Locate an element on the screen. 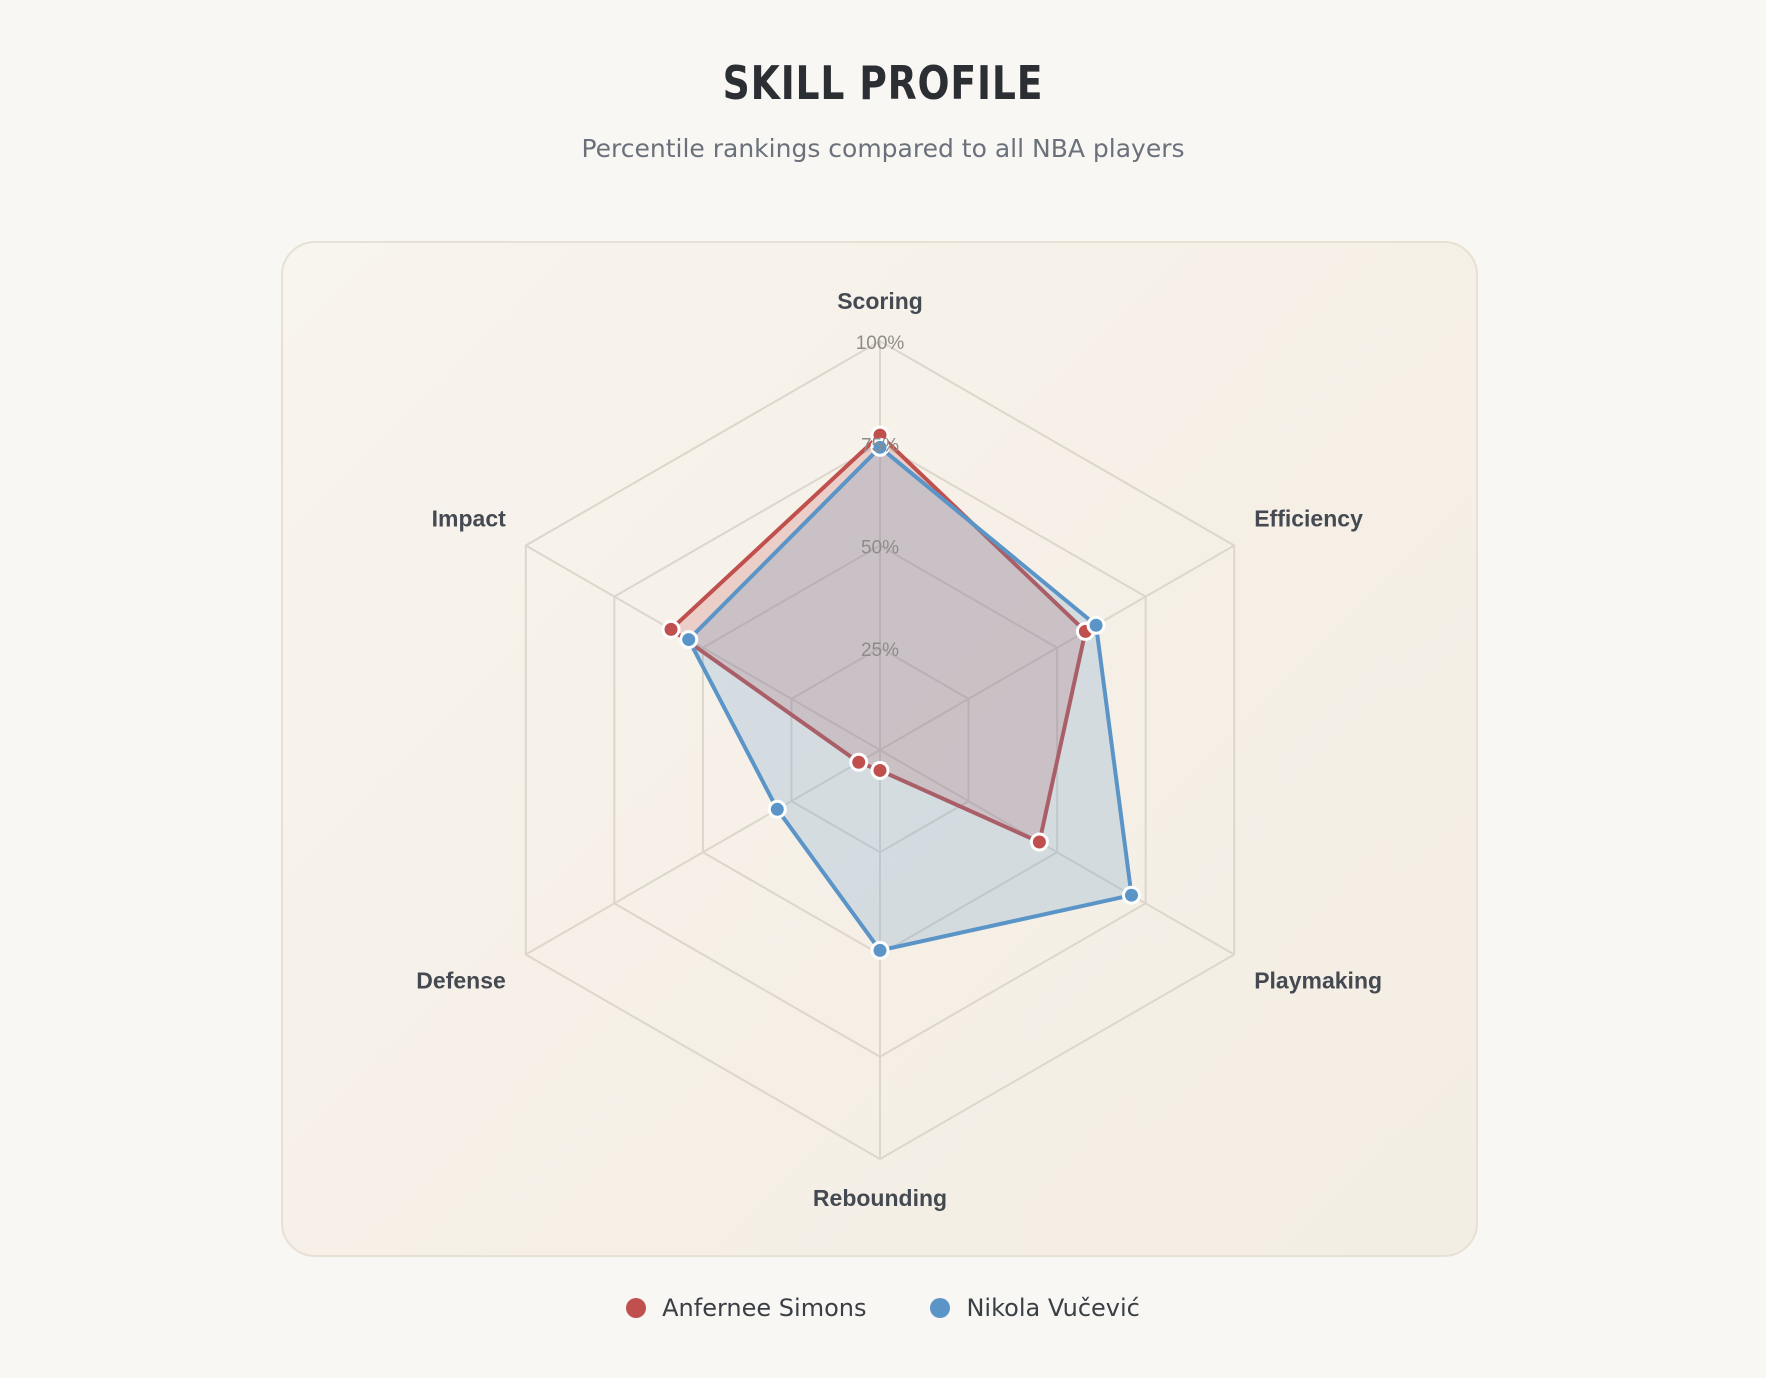 This screenshot has width=1766, height=1378. point-anfernee-simons-impact is located at coordinates (671, 629).